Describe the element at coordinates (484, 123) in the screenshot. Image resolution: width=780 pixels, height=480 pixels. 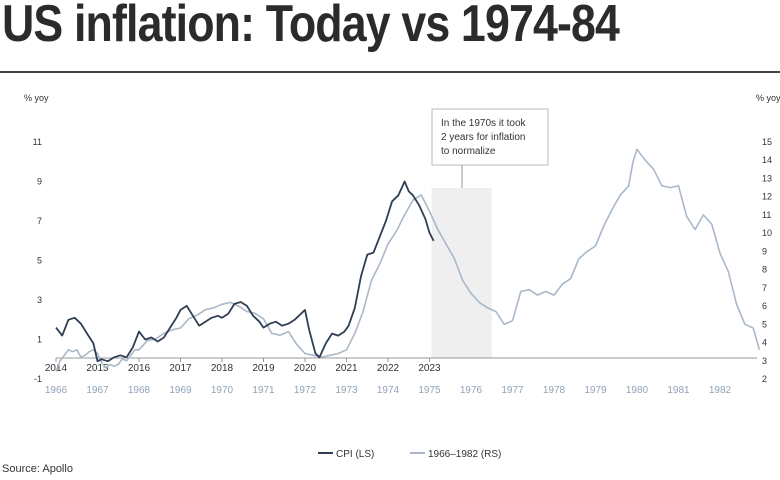
I see `annotation-text: In the 1970s it took` at that location.